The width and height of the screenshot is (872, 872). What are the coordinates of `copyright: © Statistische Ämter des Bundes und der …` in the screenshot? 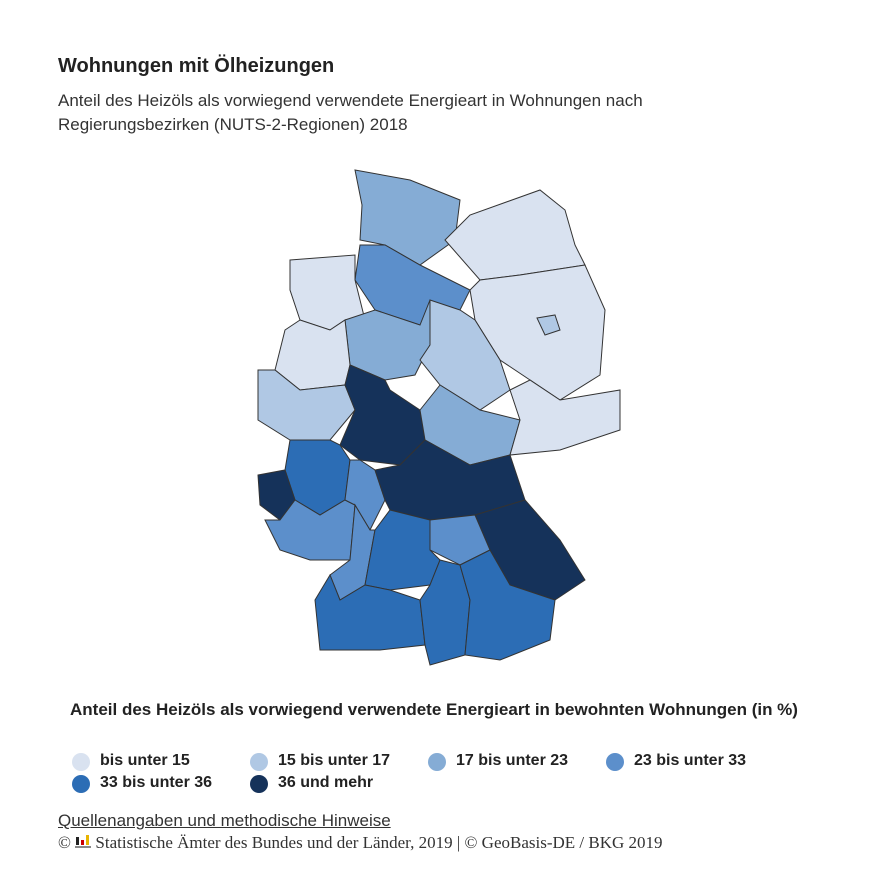 It's located at (360, 842).